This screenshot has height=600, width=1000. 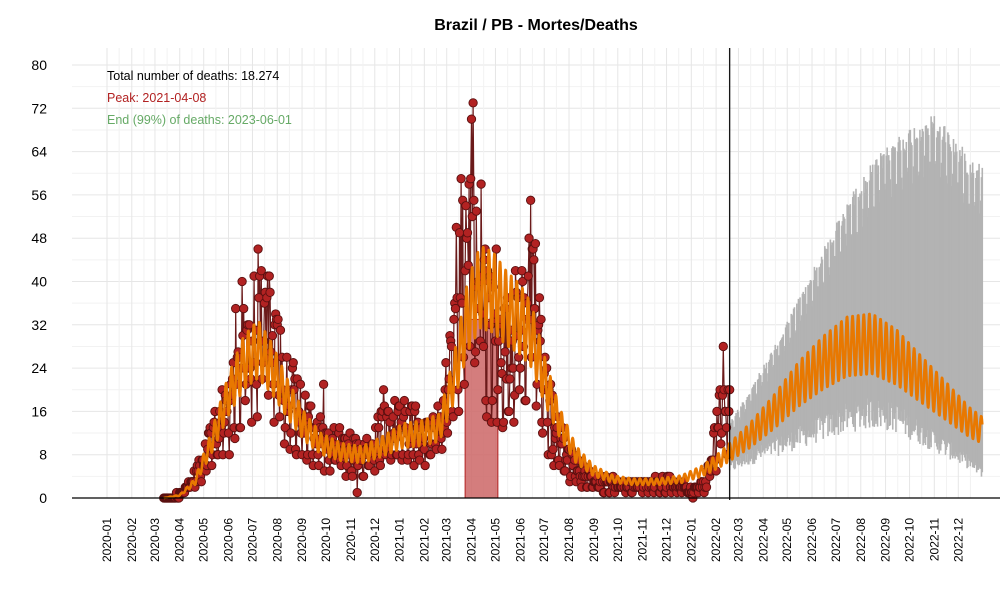 I want to click on x-tick-label-26: 2022-03, so click(x=738, y=540).